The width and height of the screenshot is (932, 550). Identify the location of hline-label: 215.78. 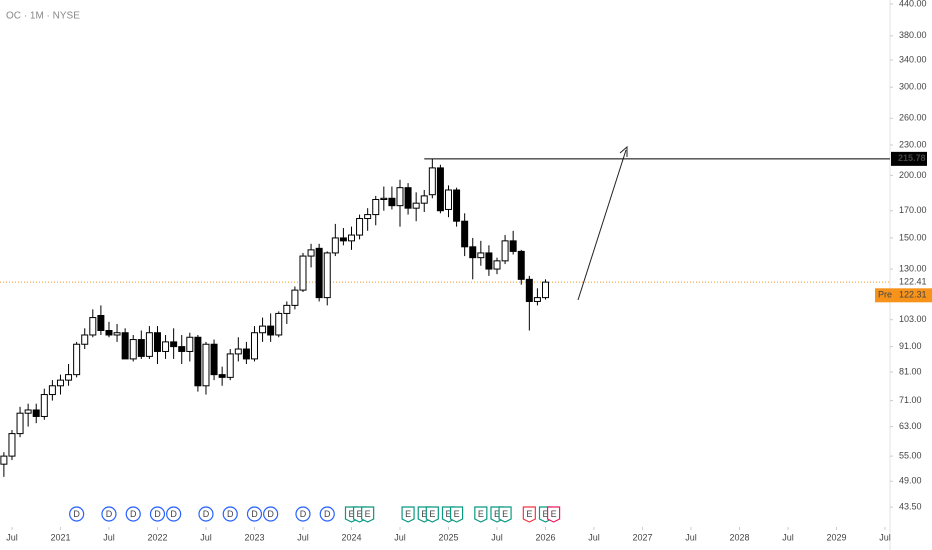
(912, 158).